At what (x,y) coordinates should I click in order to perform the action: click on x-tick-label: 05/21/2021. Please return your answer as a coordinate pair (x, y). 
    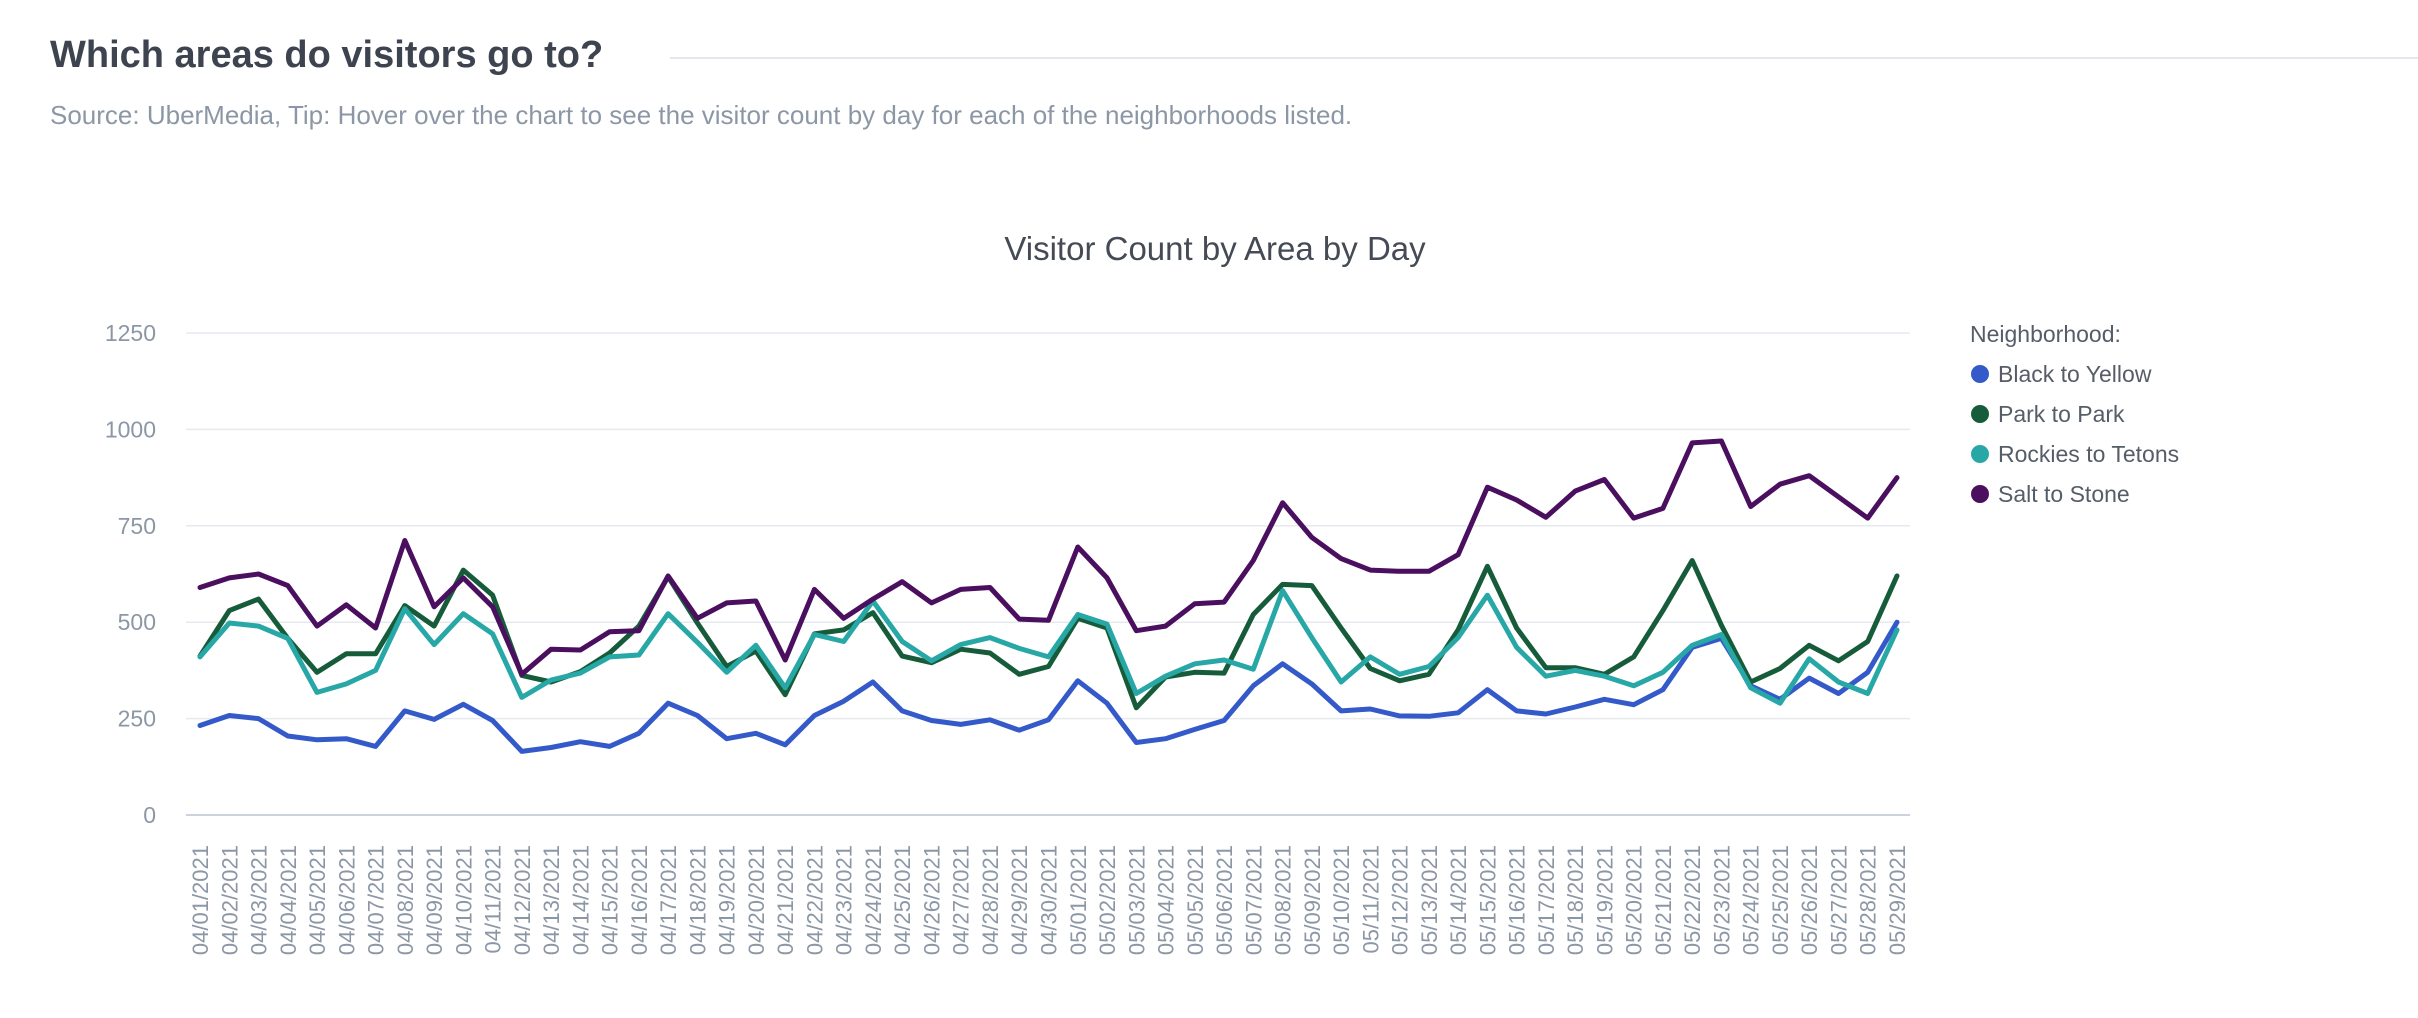
    Looking at the image, I should click on (1663, 900).